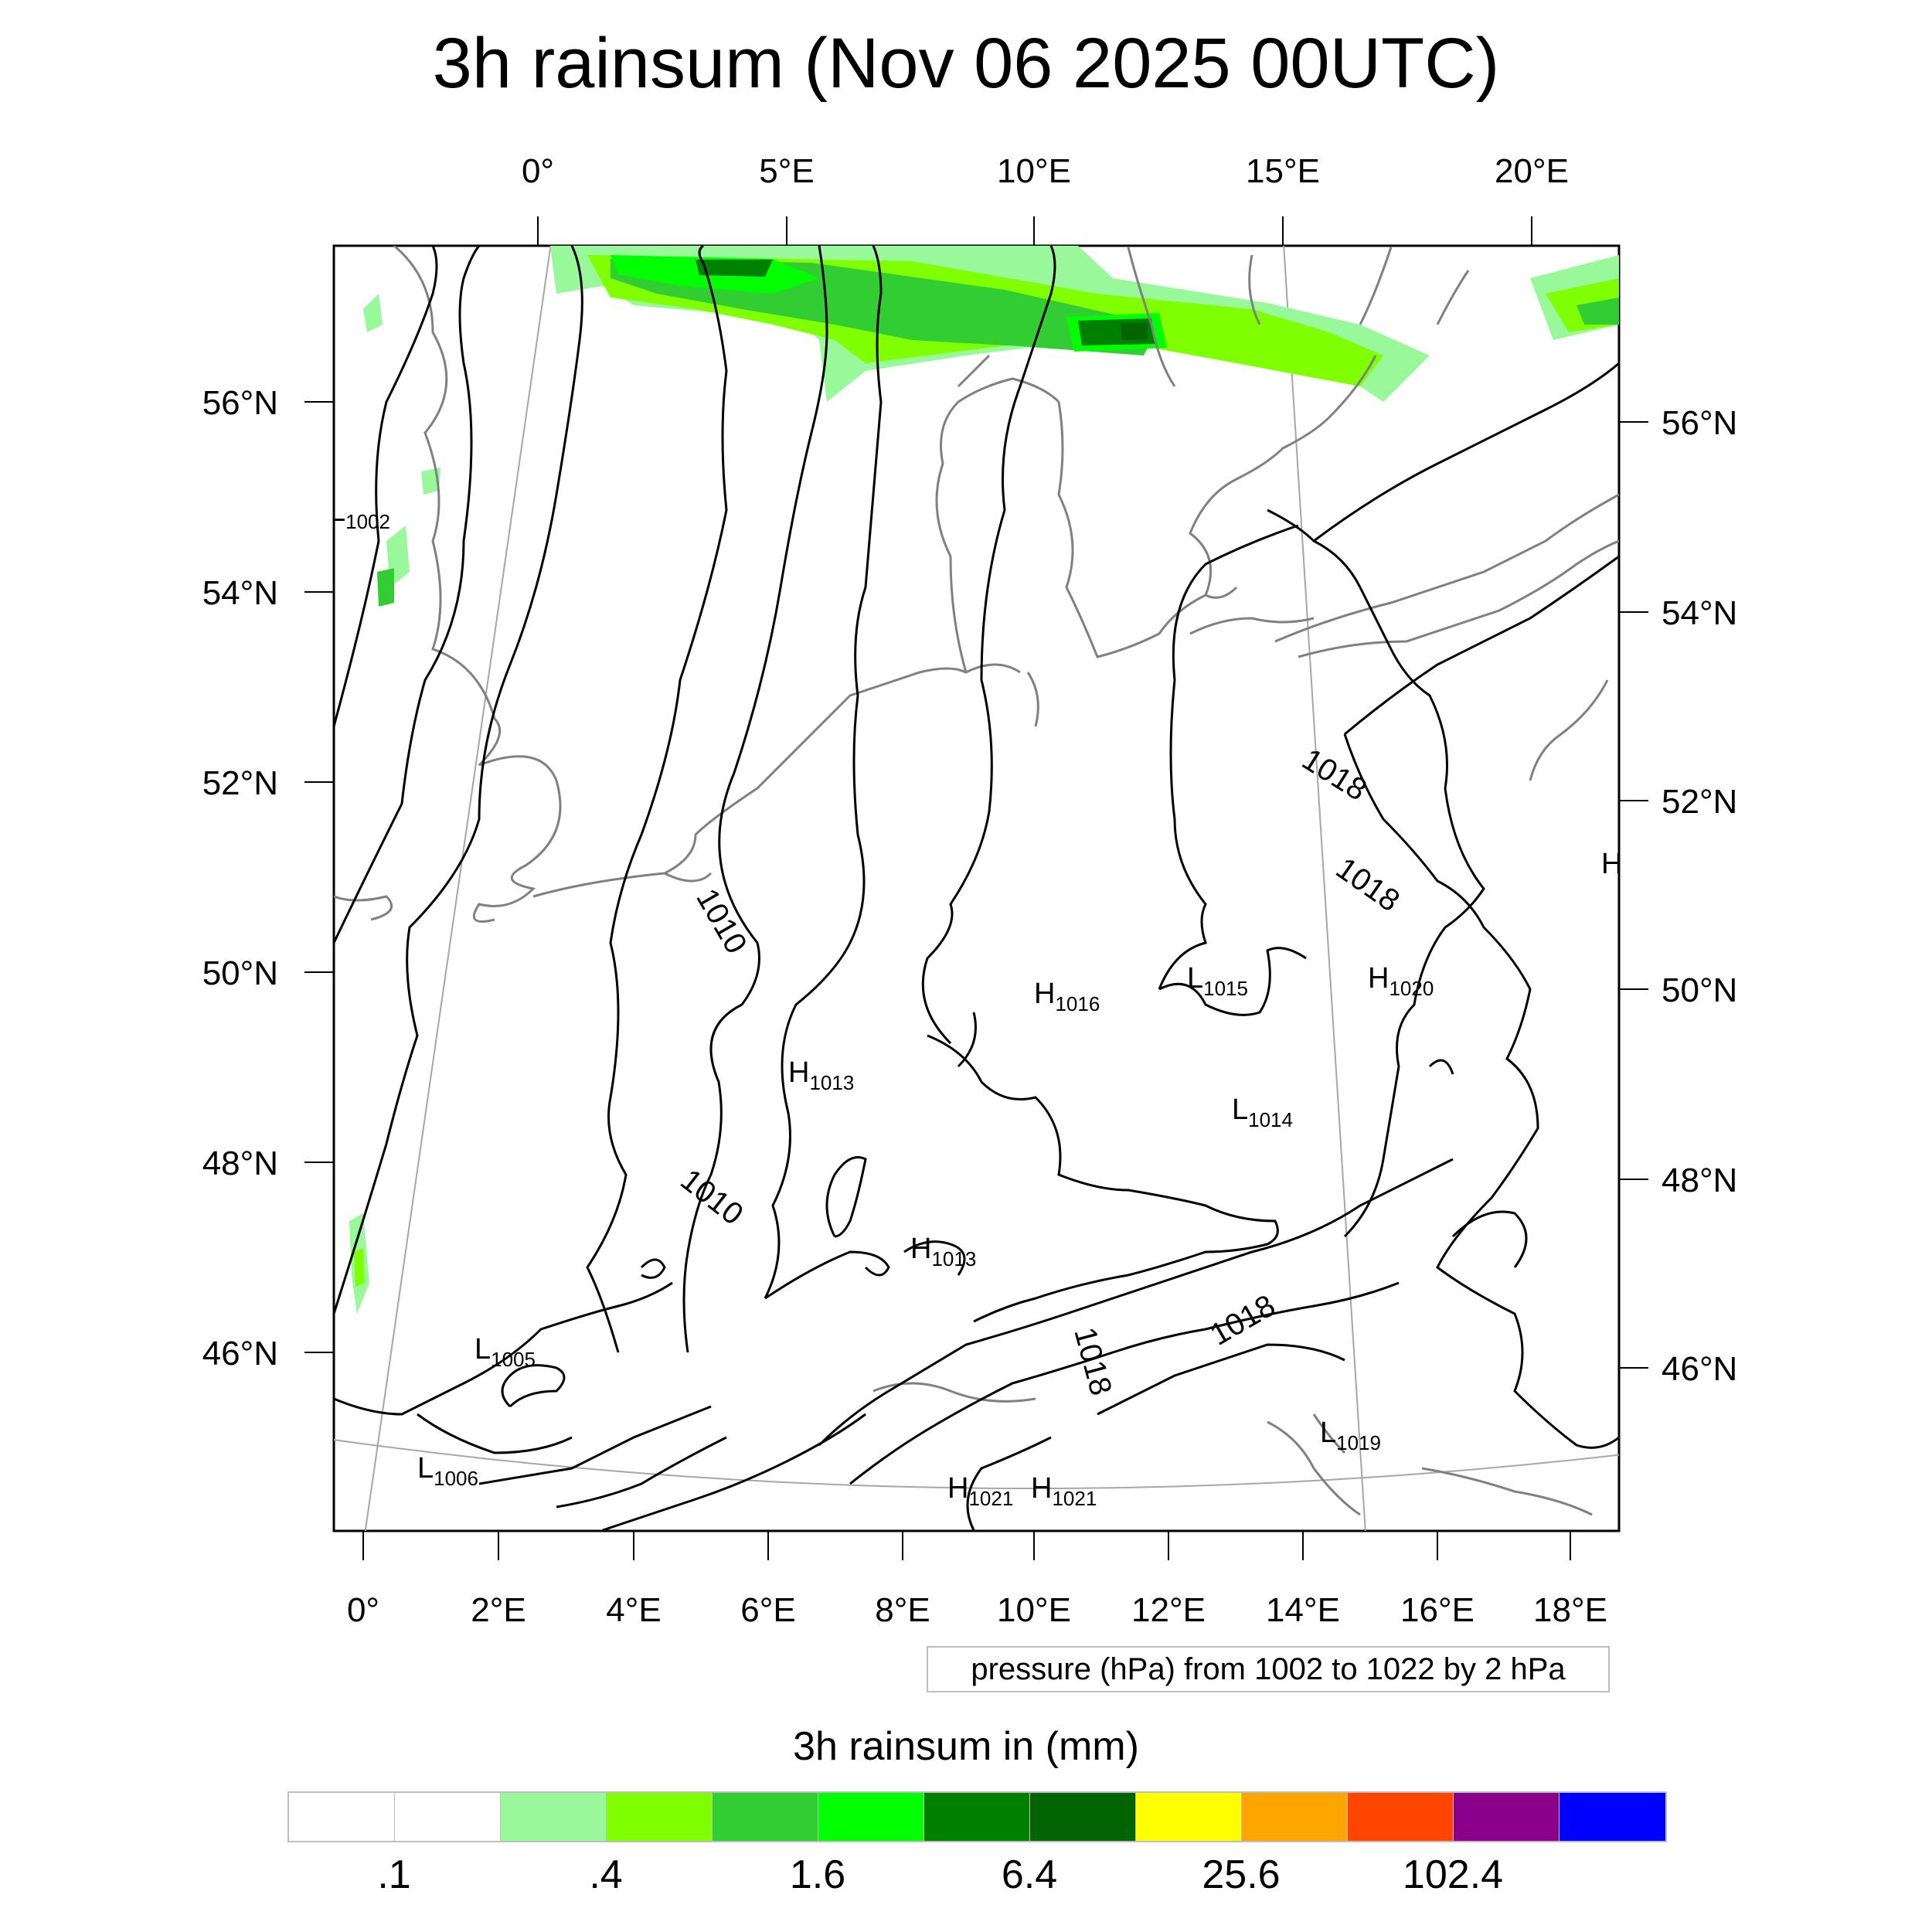  I want to click on bottom-lon-label: 14°E, so click(1303, 1610).